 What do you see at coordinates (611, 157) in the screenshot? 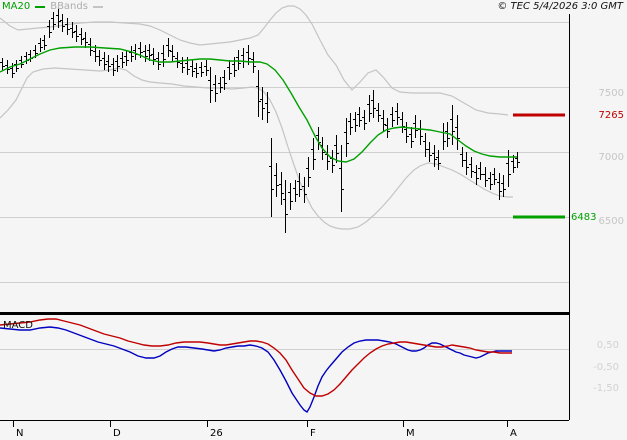
I see `price-axis-label: 7000` at bounding box center [611, 157].